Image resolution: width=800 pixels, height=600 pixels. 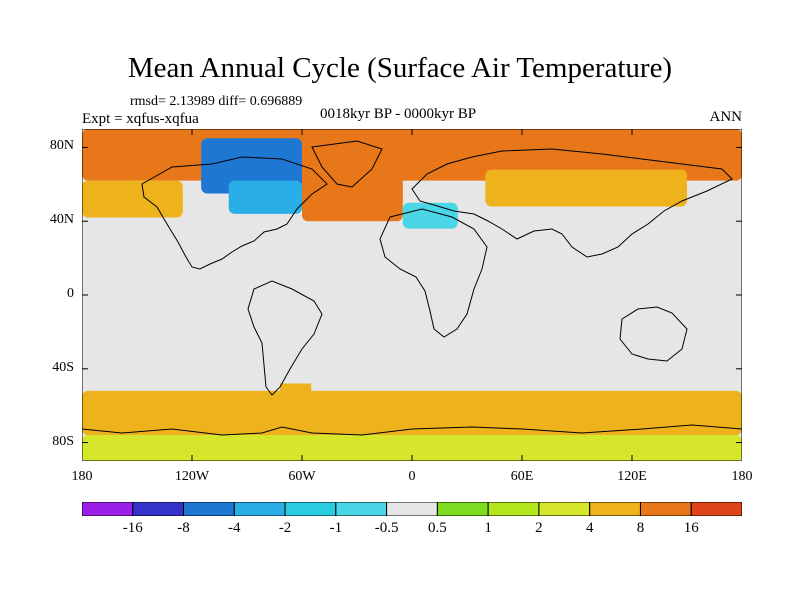 What do you see at coordinates (61, 220) in the screenshot?
I see `lat-label: 40N` at bounding box center [61, 220].